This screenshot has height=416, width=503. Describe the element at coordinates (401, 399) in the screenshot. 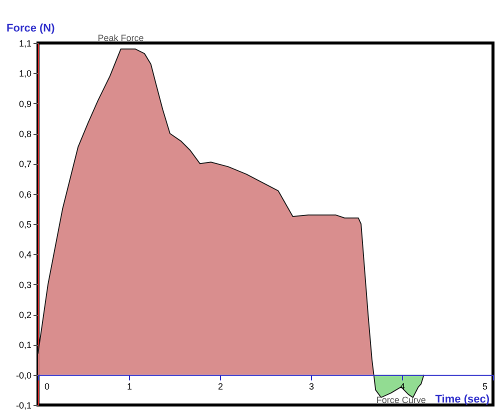

I see `annotation: Force Curve` at that location.